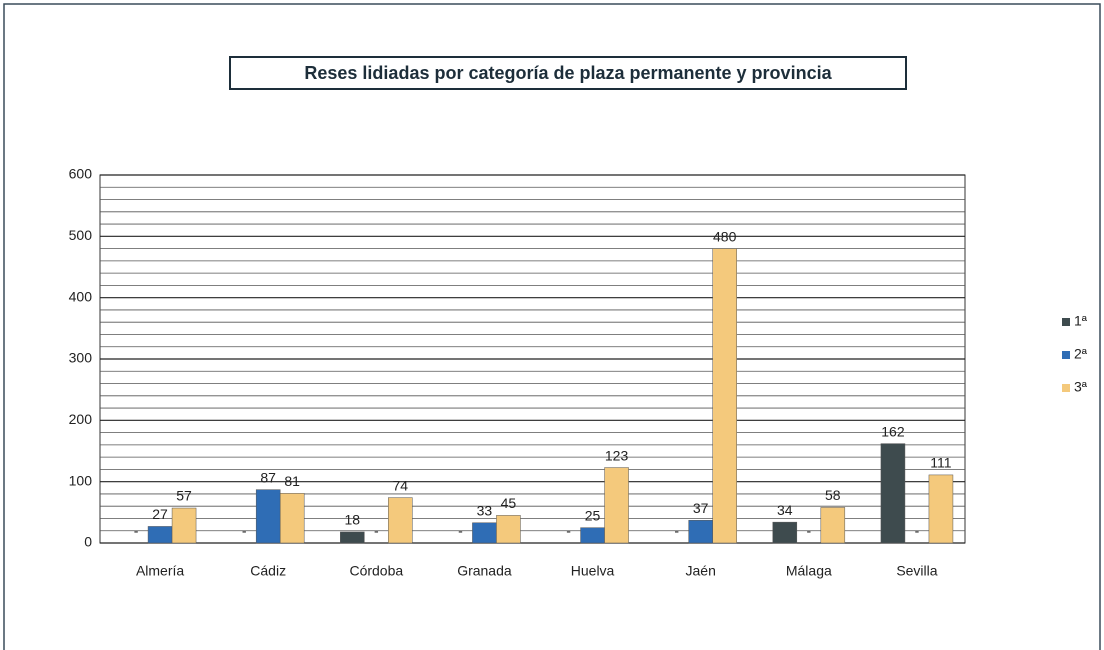 Image resolution: width=1104 pixels, height=650 pixels. I want to click on data-label: 34, so click(785, 510).